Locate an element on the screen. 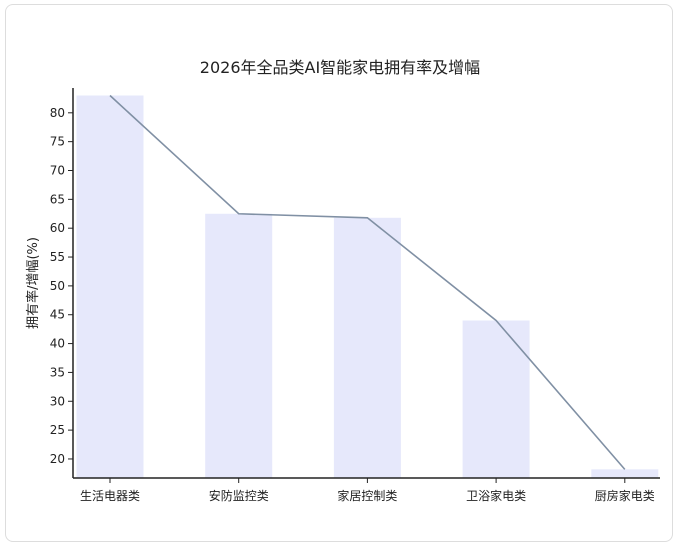  x-tick-label: 安防监控类 is located at coordinates (239, 495).